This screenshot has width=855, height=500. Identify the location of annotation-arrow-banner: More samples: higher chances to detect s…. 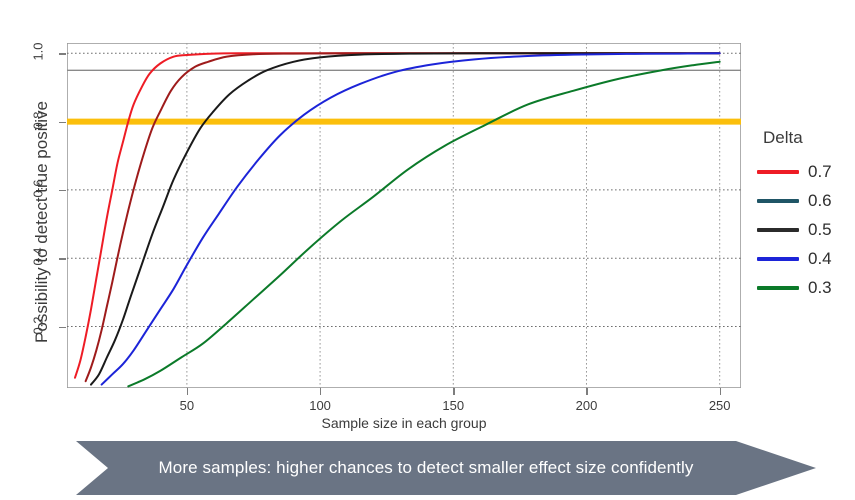
(446, 468).